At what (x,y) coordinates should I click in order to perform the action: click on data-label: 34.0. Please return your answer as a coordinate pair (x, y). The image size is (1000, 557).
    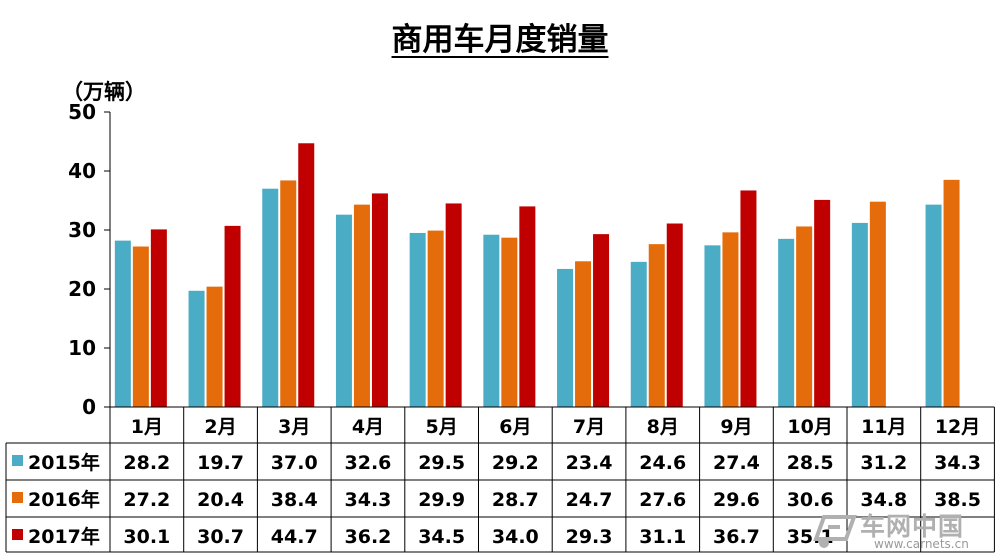
    Looking at the image, I should click on (515, 537).